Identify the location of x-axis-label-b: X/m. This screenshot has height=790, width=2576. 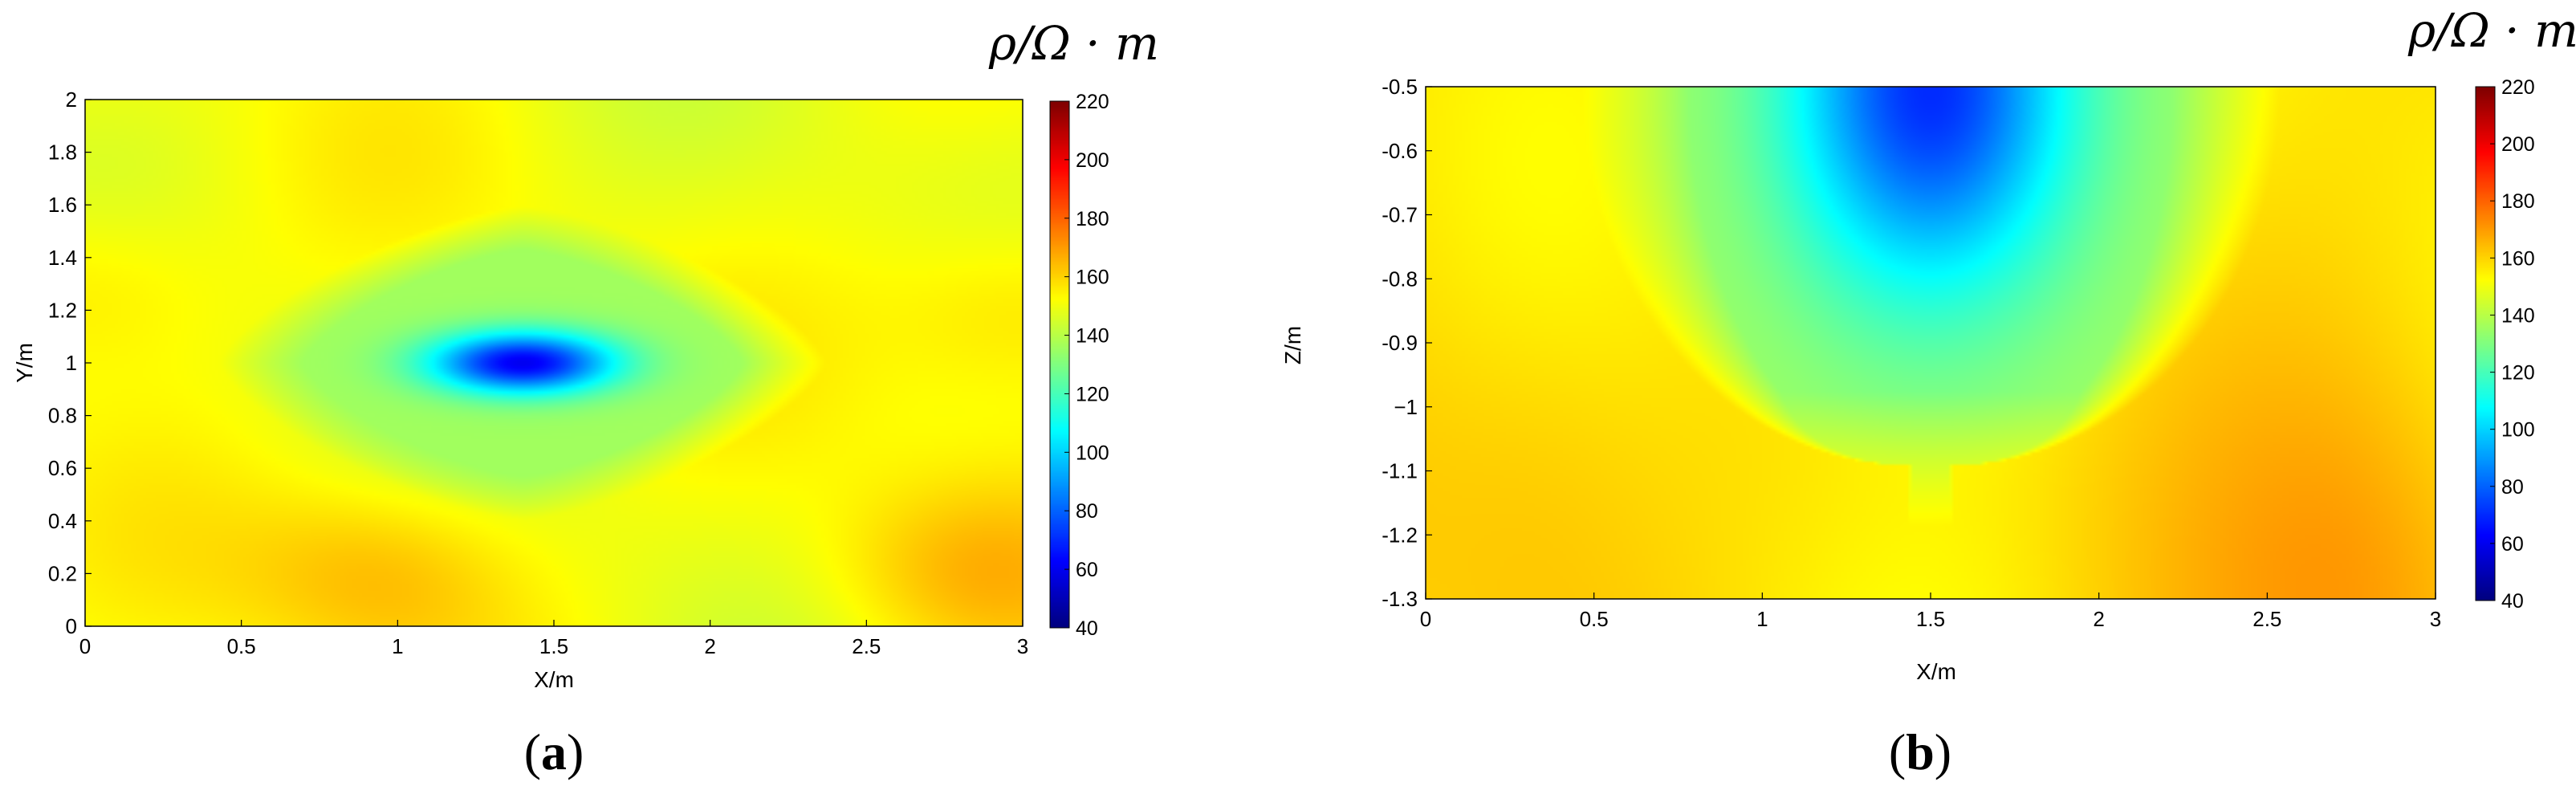
(1936, 671).